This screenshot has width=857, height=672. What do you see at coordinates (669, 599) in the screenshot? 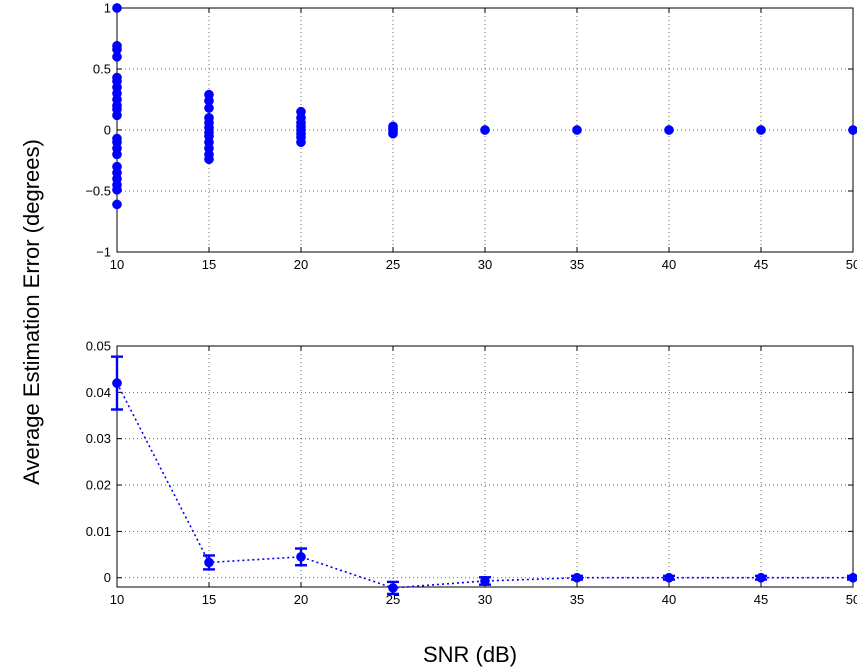
I see `bottom-x-tick-label: 40` at bounding box center [669, 599].